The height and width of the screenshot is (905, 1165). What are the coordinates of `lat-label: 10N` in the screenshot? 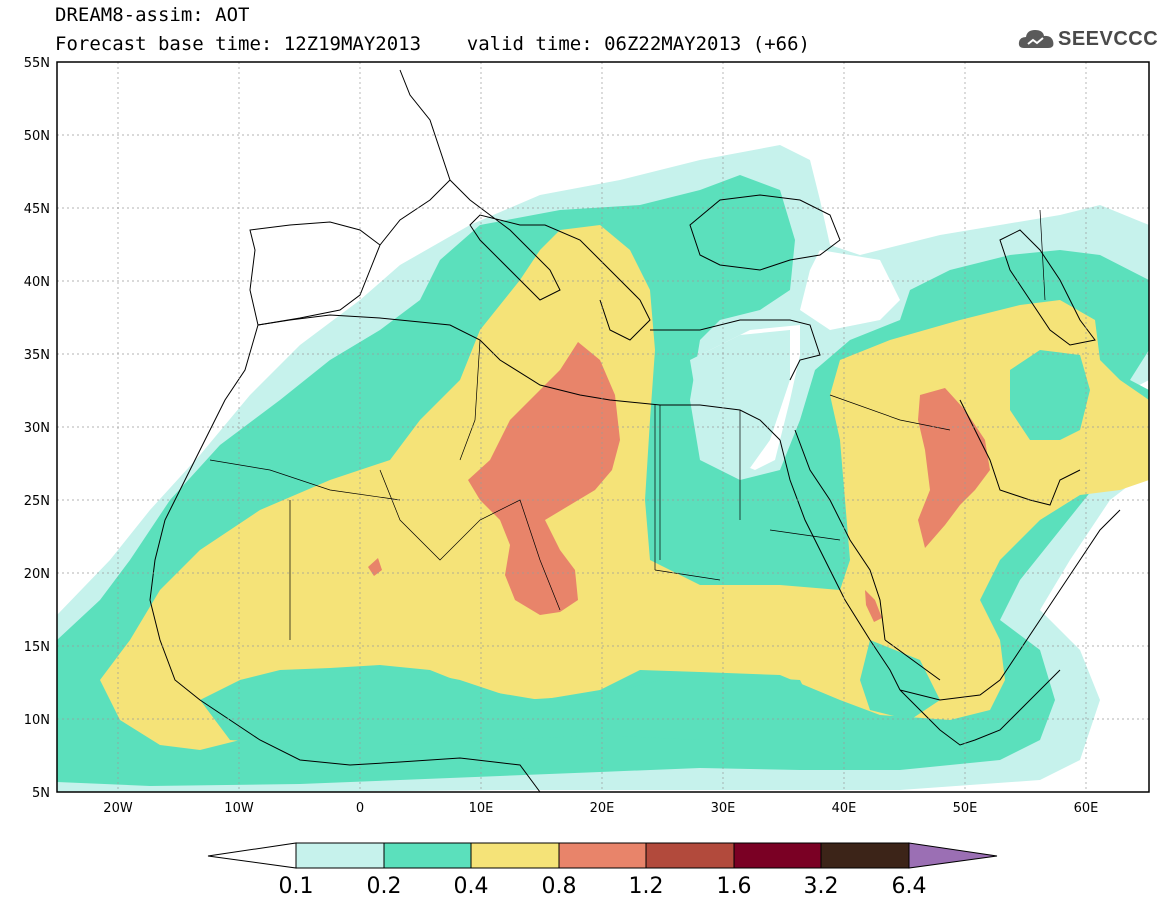 It's located at (37, 720).